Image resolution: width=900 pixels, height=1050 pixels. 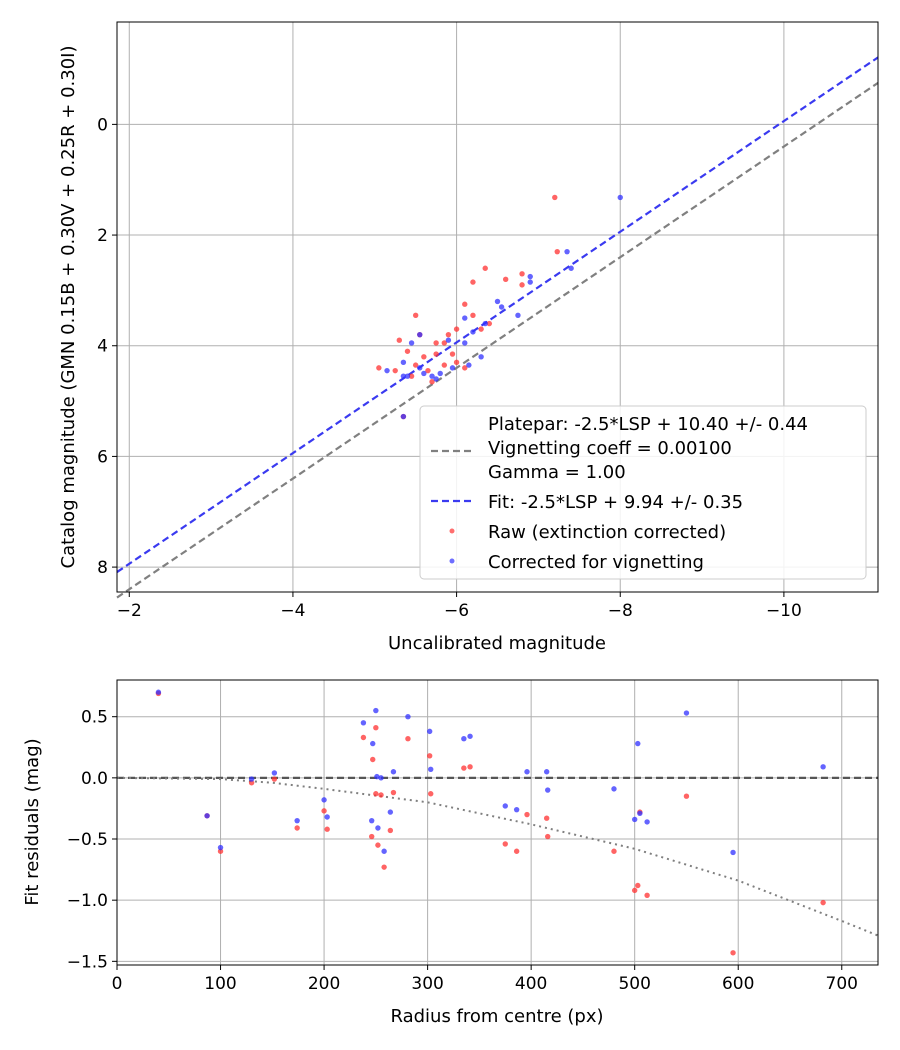 What do you see at coordinates (129, 611) in the screenshot?
I see `x-tick-label: −2` at bounding box center [129, 611].